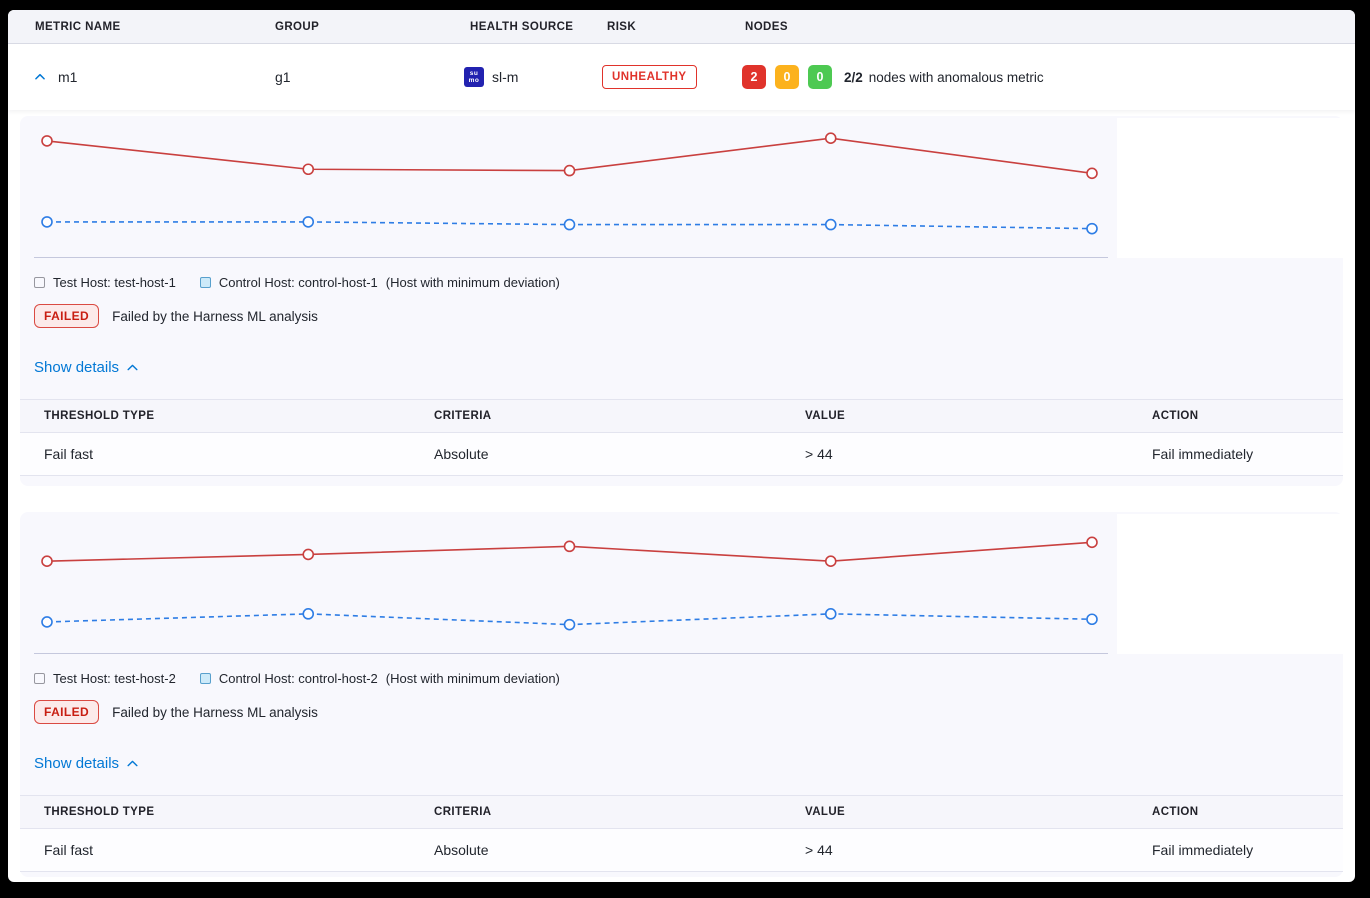  What do you see at coordinates (369, 77) in the screenshot?
I see `group-cell: g1` at bounding box center [369, 77].